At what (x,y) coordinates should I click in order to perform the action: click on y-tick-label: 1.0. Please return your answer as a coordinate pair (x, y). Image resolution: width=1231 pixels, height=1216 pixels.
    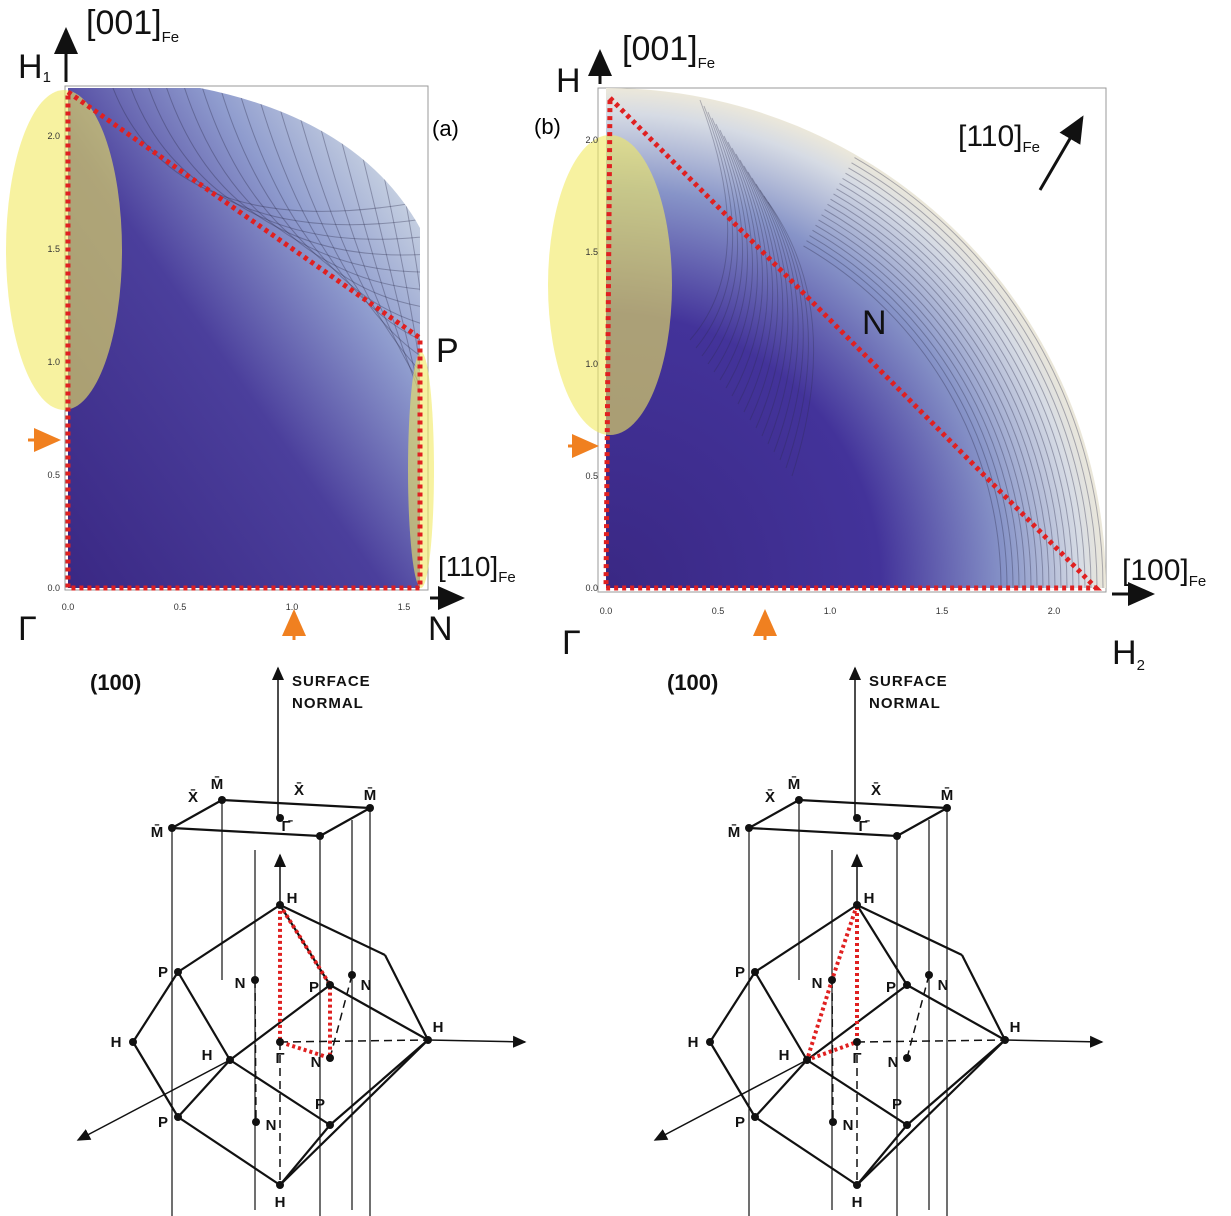
    Looking at the image, I should click on (591, 364).